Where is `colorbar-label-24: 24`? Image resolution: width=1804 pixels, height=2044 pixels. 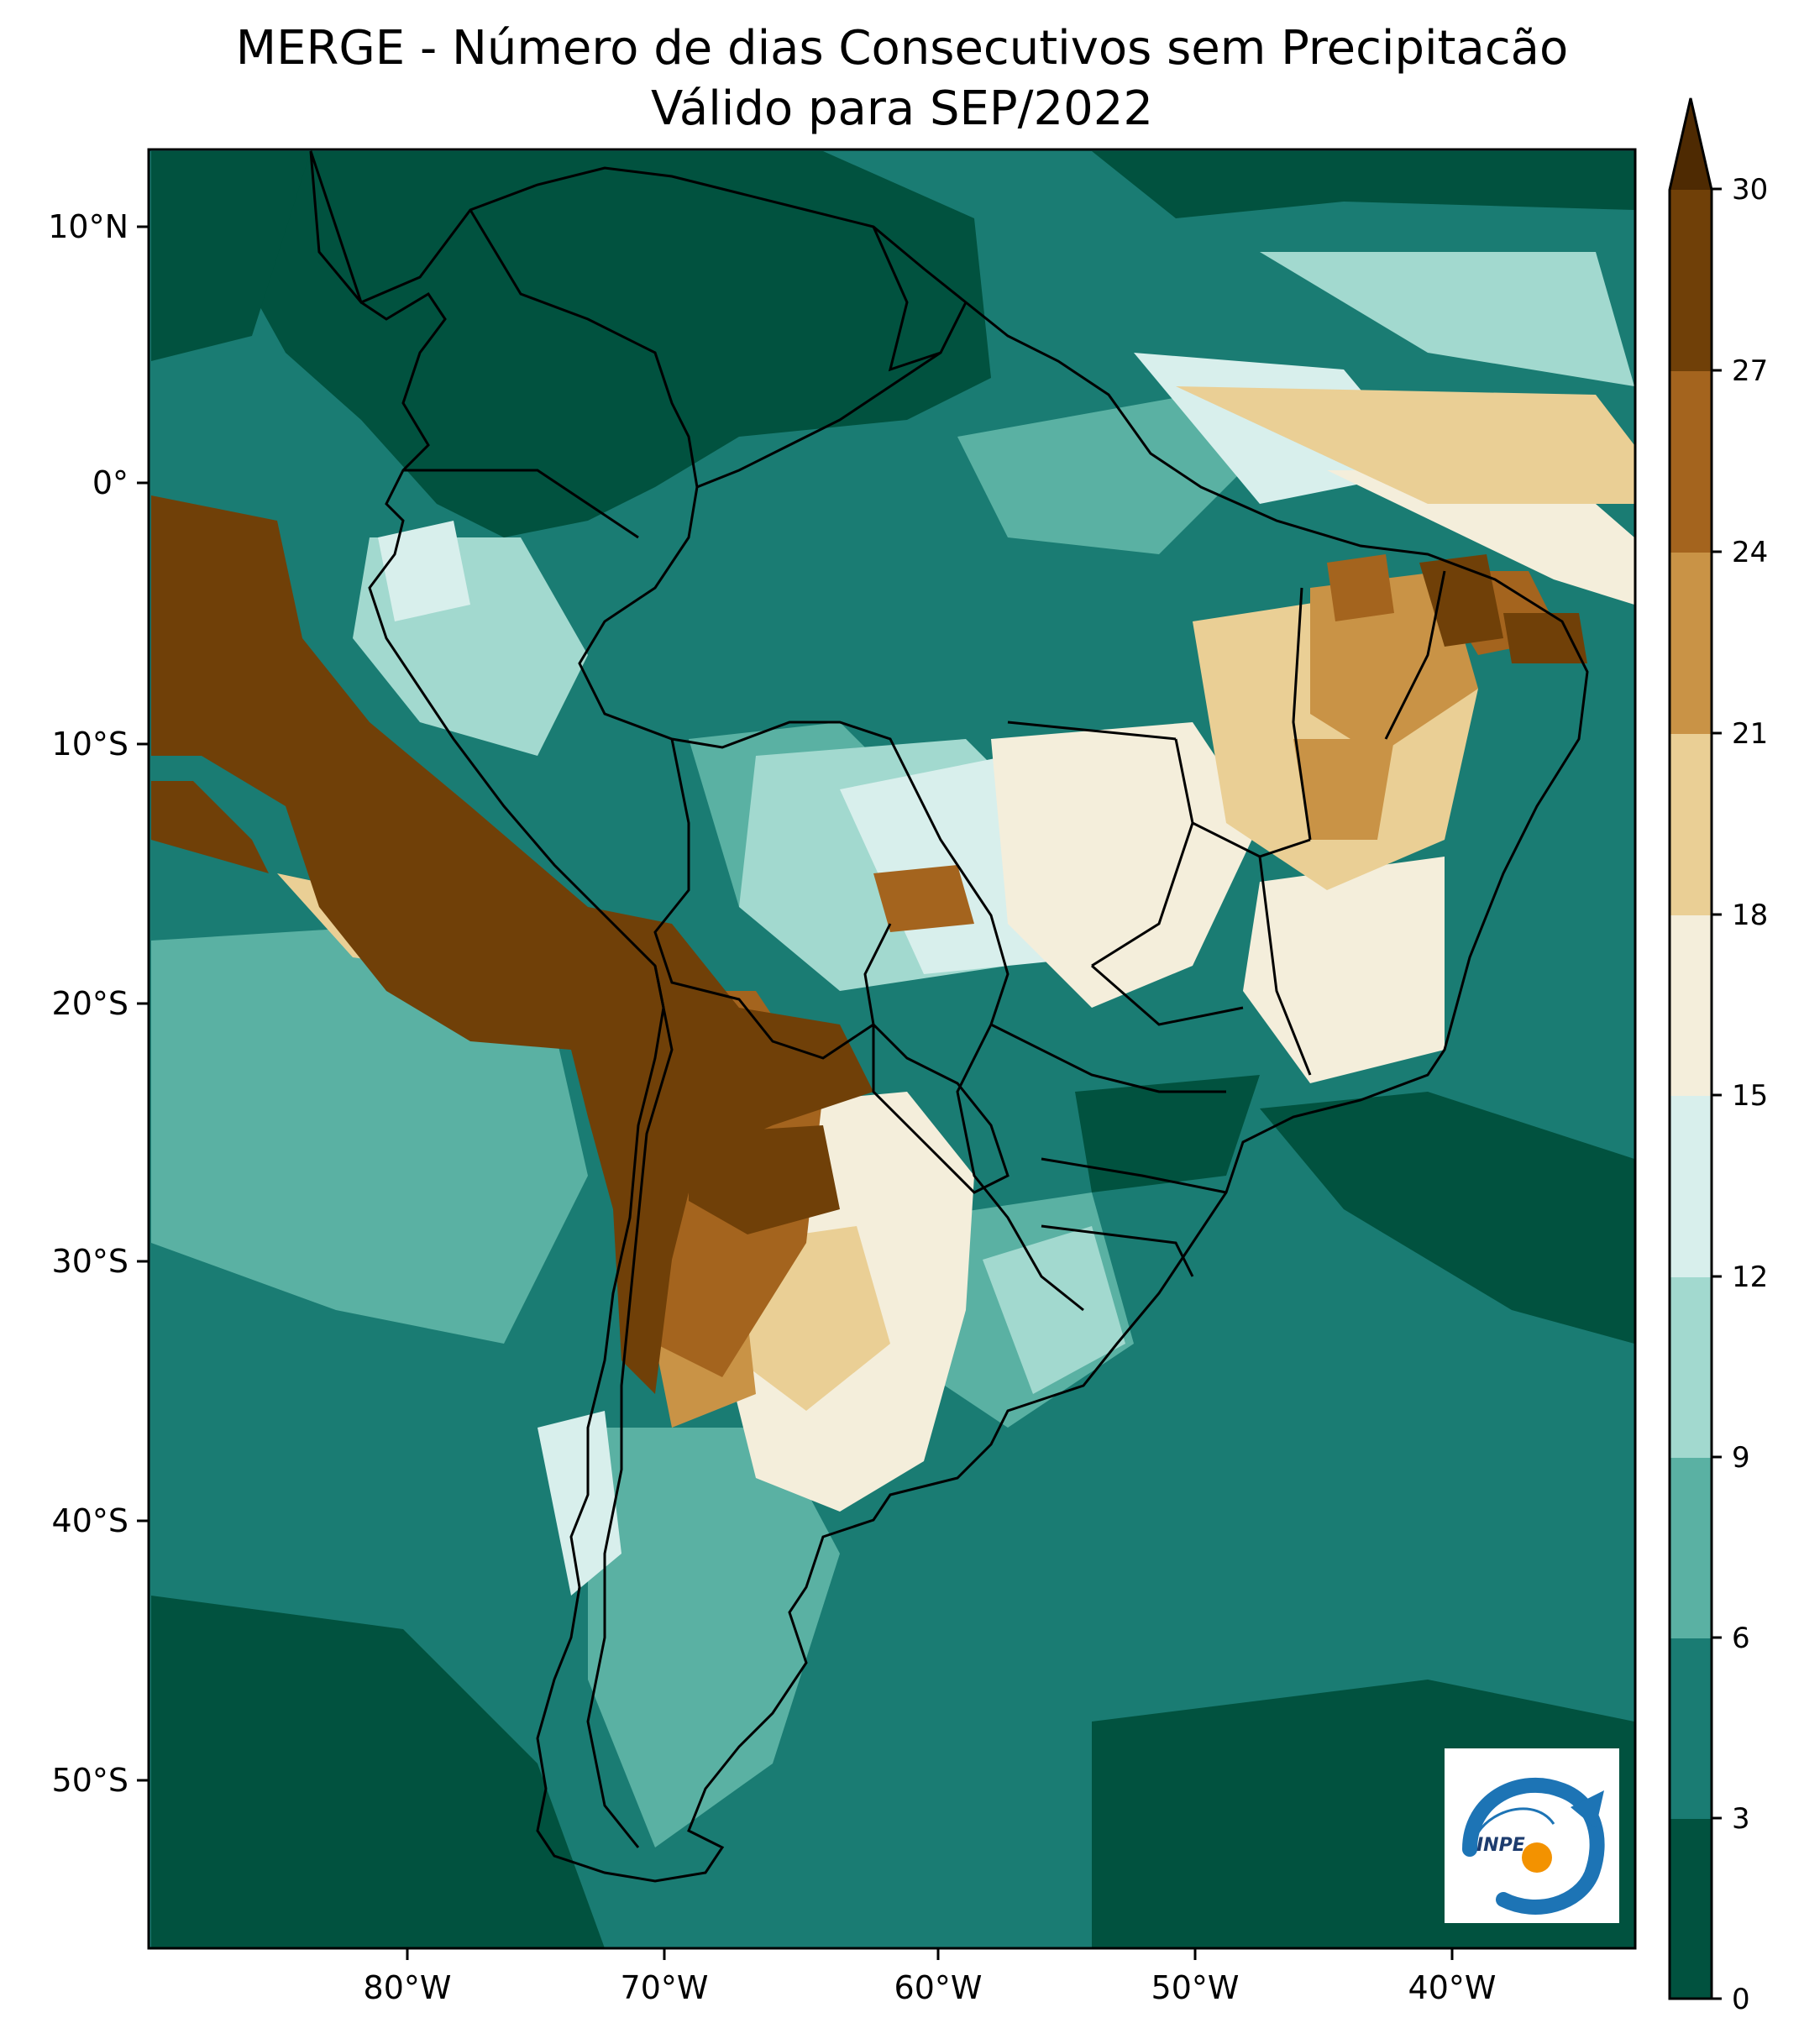
colorbar-label-24: 24 is located at coordinates (1750, 552).